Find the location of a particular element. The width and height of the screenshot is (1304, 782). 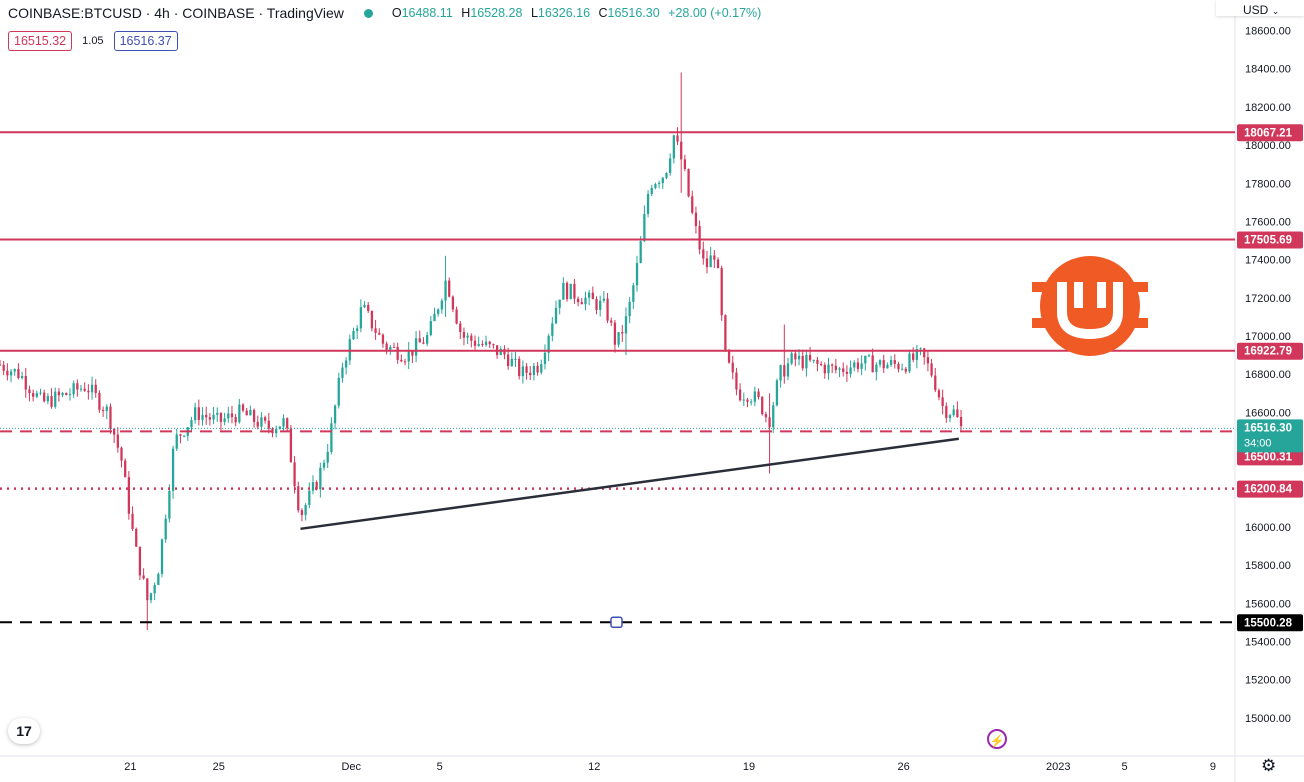

lightning-icon: ⚡ is located at coordinates (997, 739).